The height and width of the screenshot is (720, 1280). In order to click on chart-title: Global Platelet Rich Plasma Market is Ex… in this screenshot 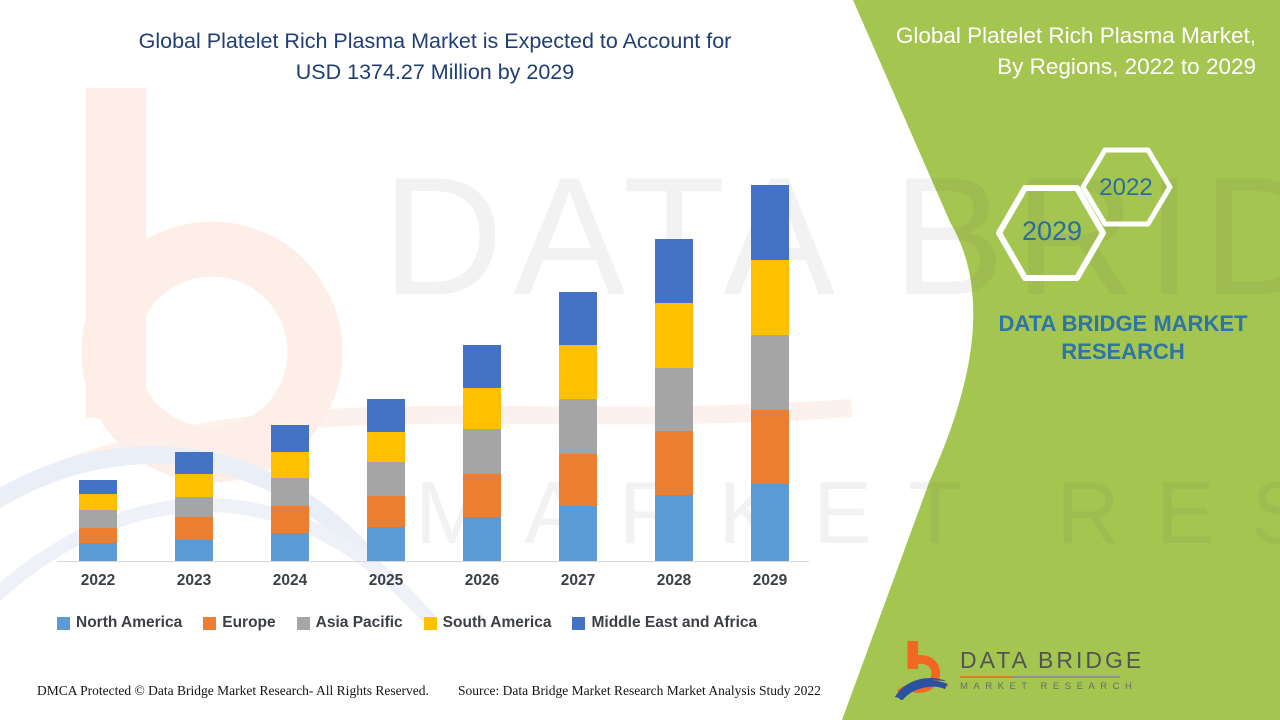, I will do `click(435, 57)`.